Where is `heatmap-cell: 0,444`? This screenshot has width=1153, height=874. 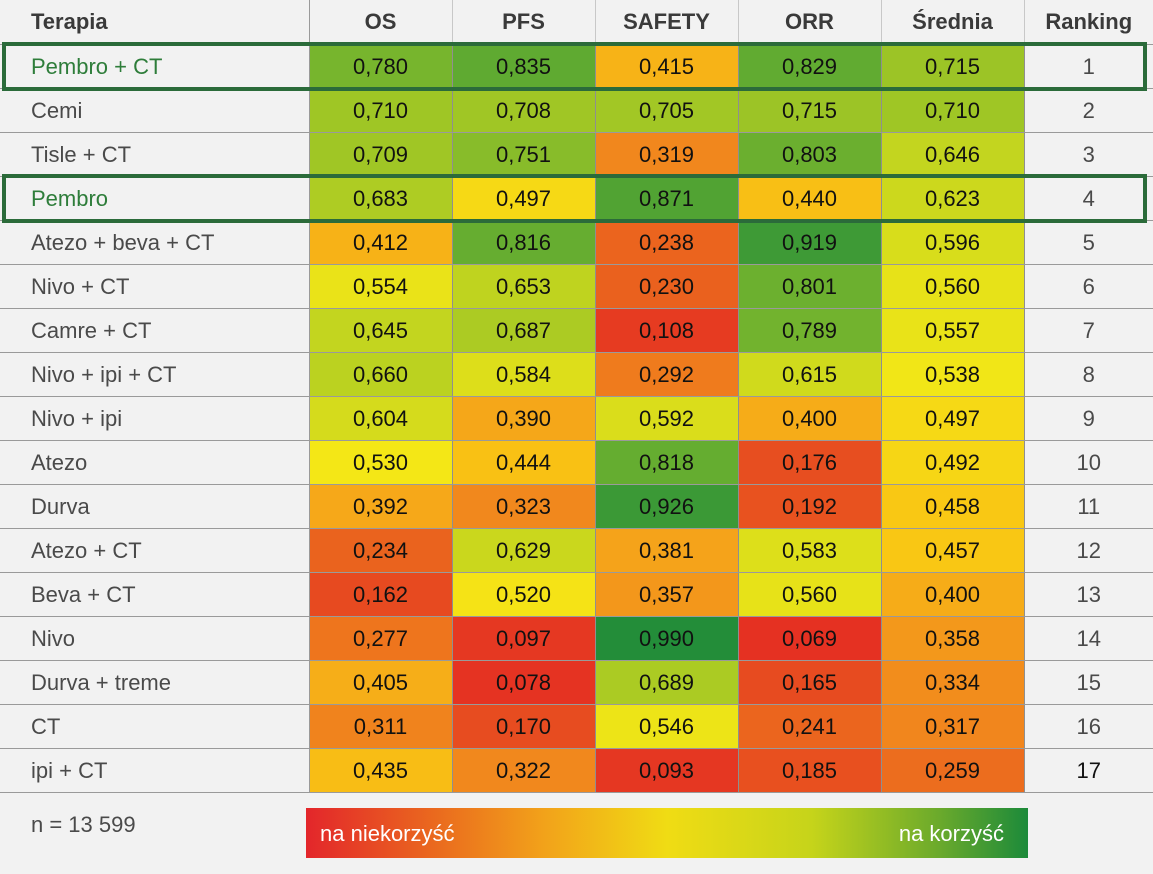 heatmap-cell: 0,444 is located at coordinates (524, 462).